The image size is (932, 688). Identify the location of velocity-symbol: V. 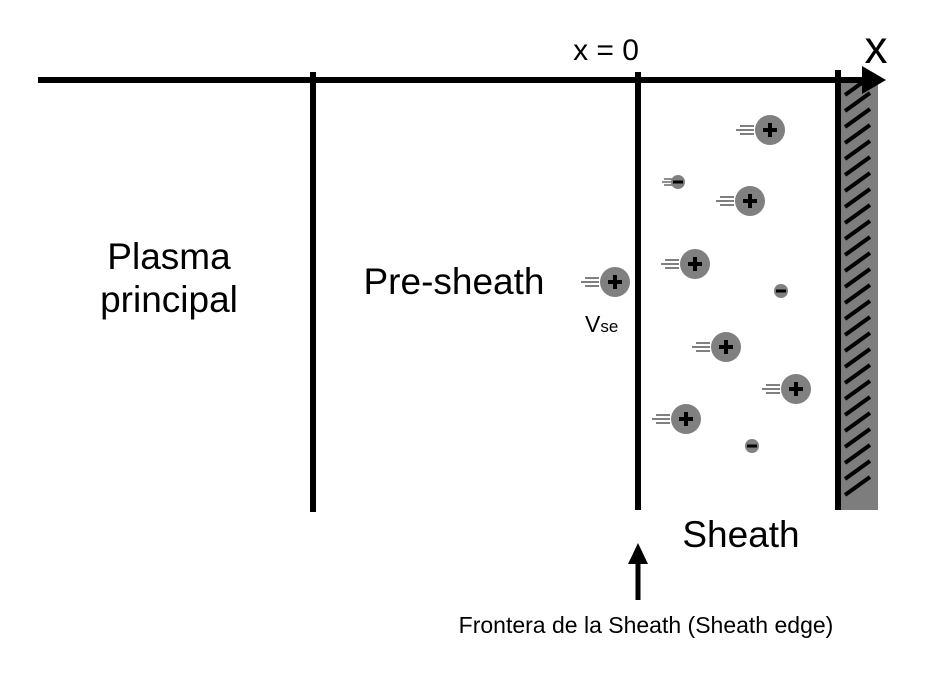
(593, 324).